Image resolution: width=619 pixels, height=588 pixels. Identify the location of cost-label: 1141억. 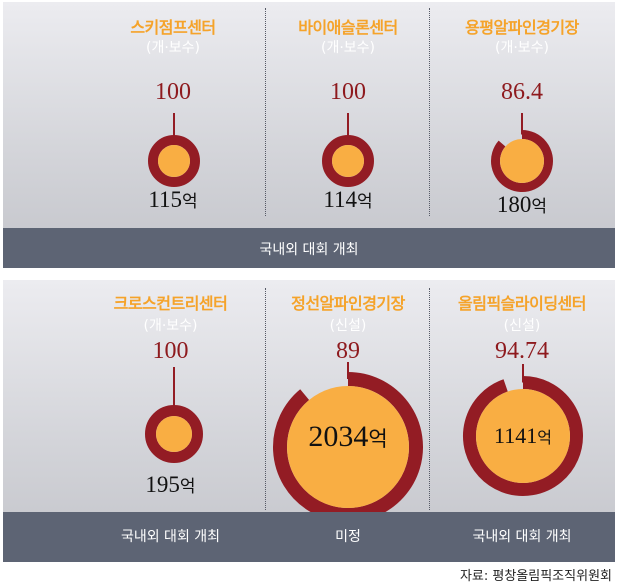
(523, 435).